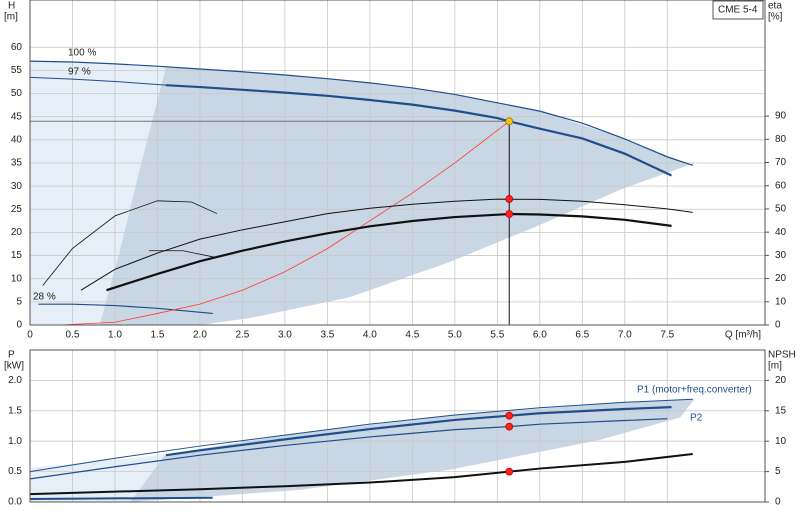  Describe the element at coordinates (17, 139) in the screenshot. I see `y-tick-label: 40` at that location.